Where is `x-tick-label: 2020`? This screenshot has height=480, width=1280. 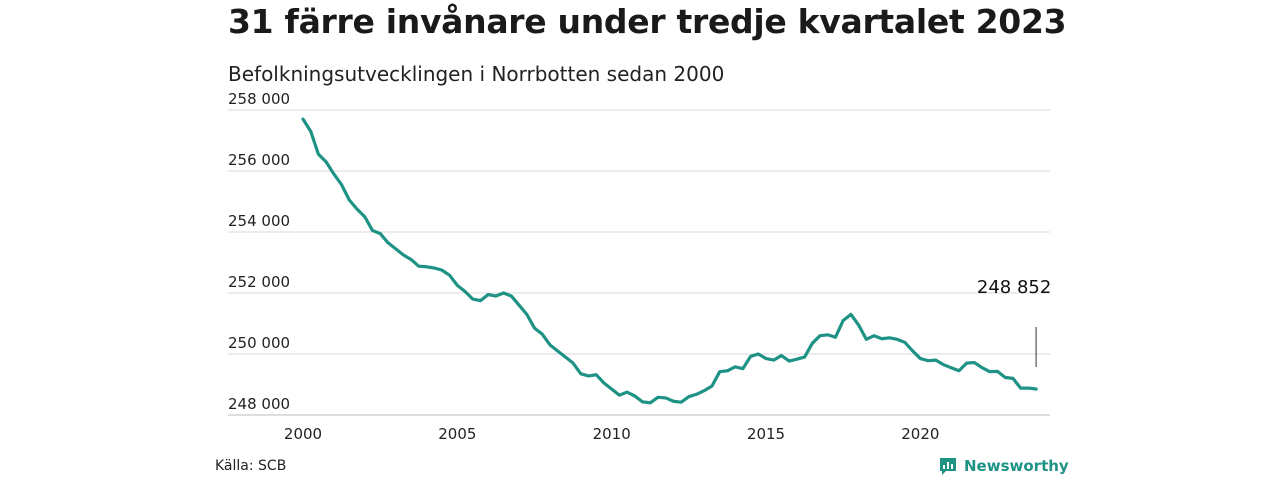
x-tick-label: 2020 is located at coordinates (920, 434).